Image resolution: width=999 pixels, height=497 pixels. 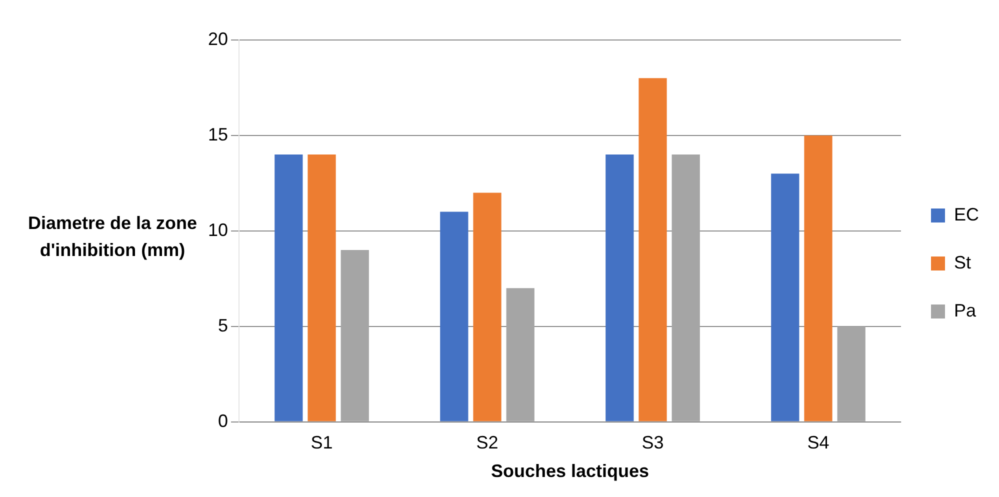 I want to click on y-tick-label: 15, so click(x=218, y=134).